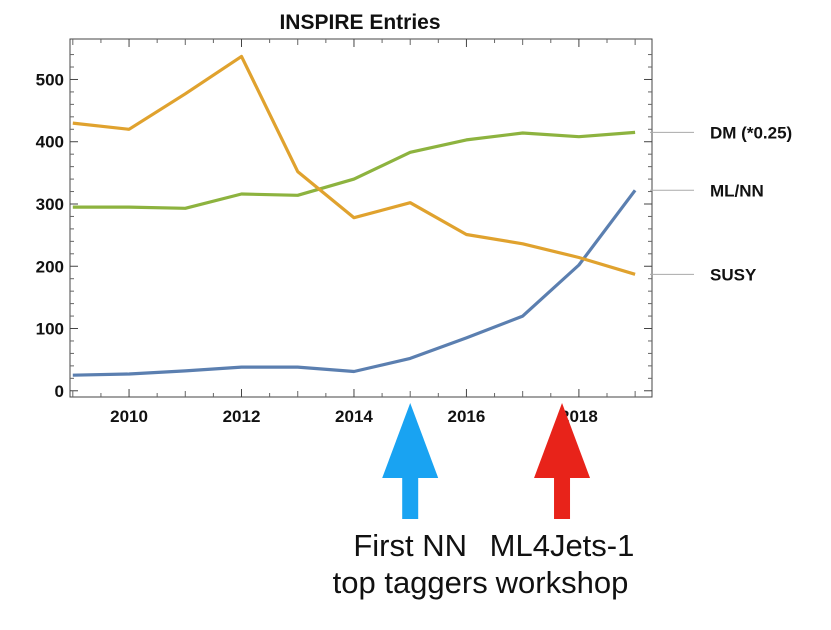 The height and width of the screenshot is (630, 831). I want to click on annotation-ml4jets: ML4Jets-1 workshop, so click(562, 564).